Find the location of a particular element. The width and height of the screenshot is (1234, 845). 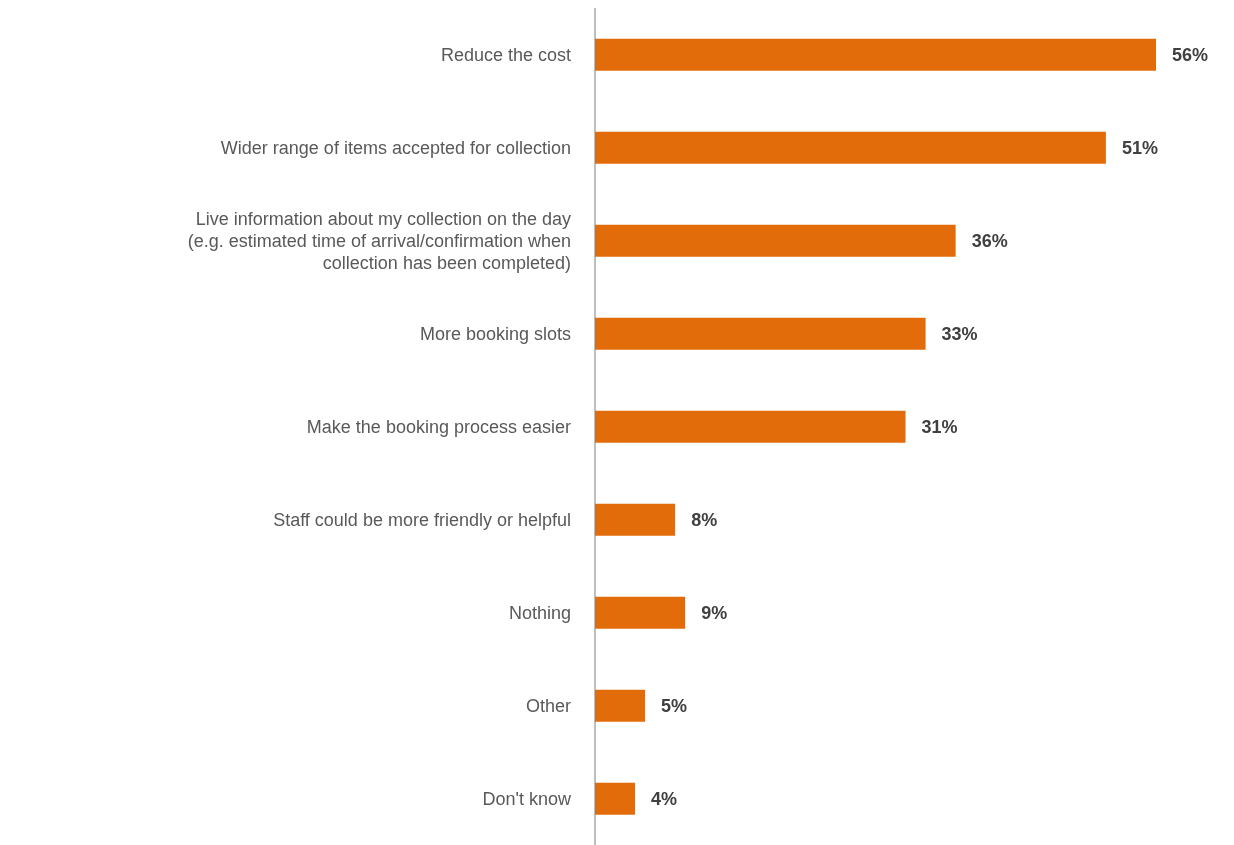

y-tick-label: Live information about my collection on the day (e.g. estimated time of arrival/confirmation when collection has been completed) is located at coordinates (379, 240).